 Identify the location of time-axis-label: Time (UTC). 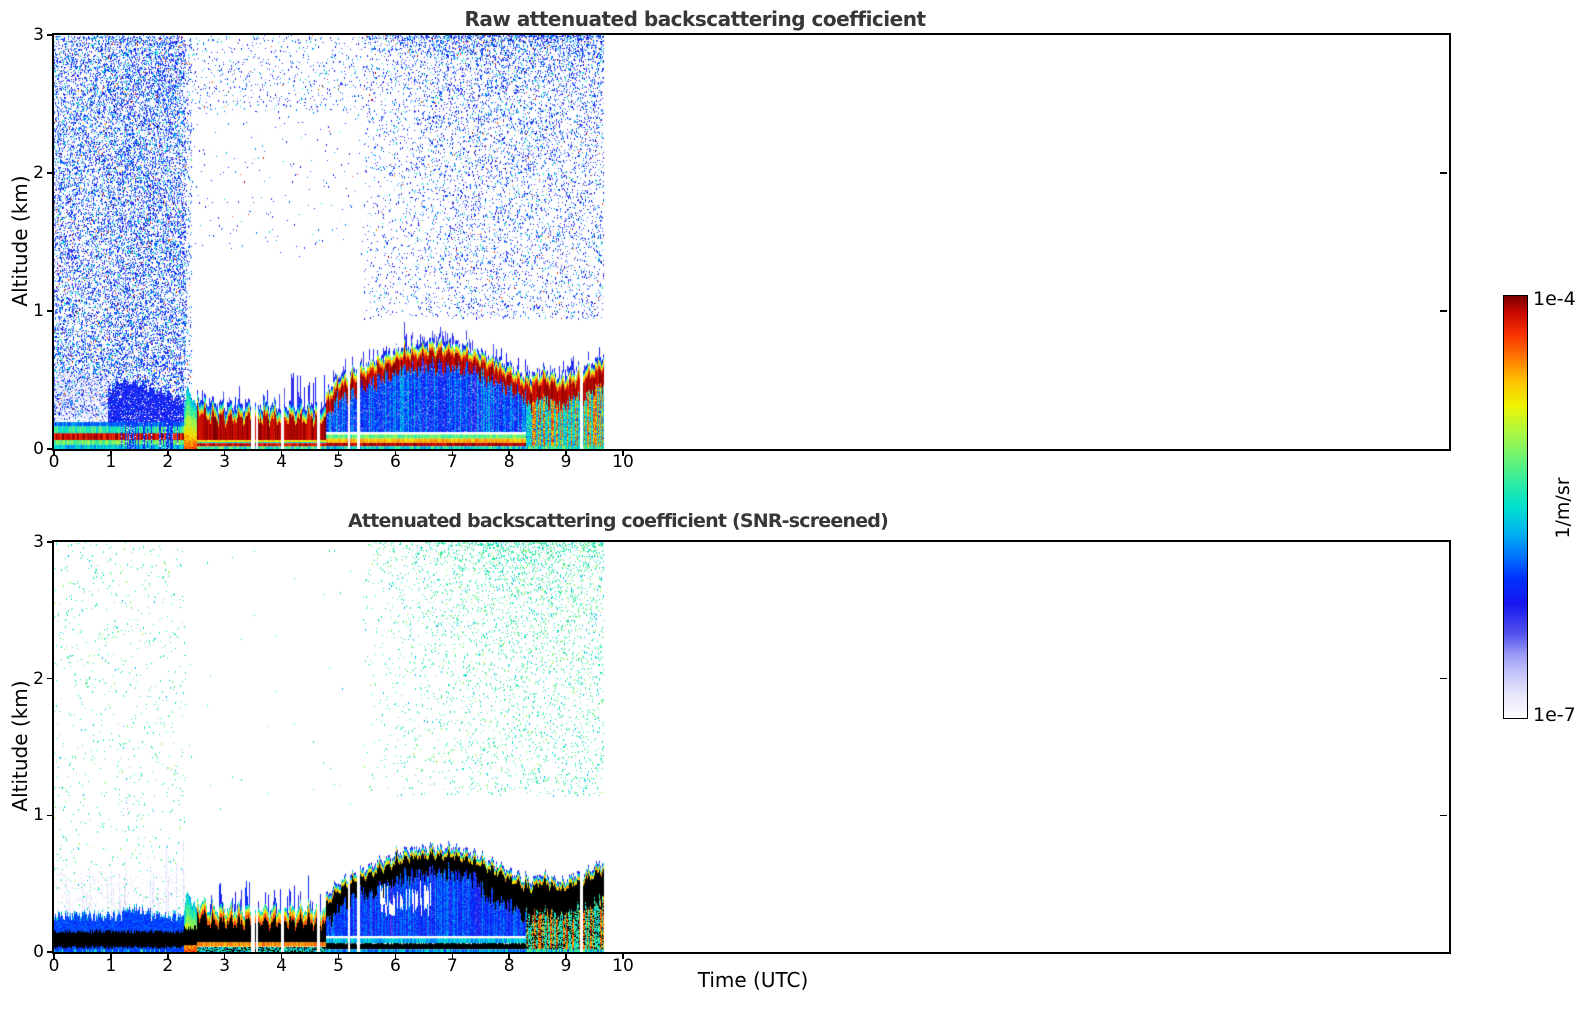
(753, 980).